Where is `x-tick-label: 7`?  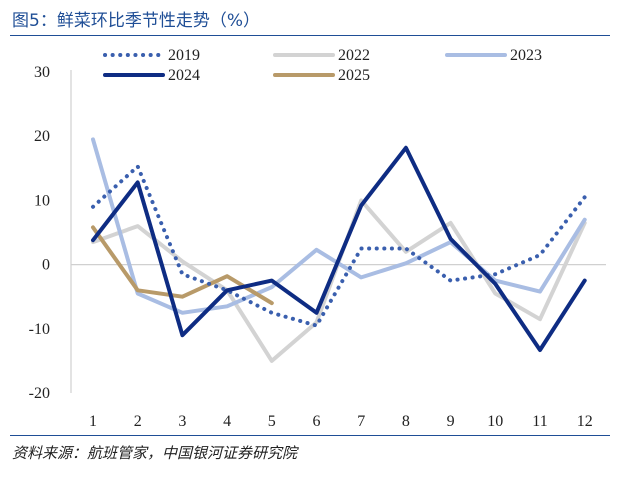 x-tick-label: 7 is located at coordinates (361, 421).